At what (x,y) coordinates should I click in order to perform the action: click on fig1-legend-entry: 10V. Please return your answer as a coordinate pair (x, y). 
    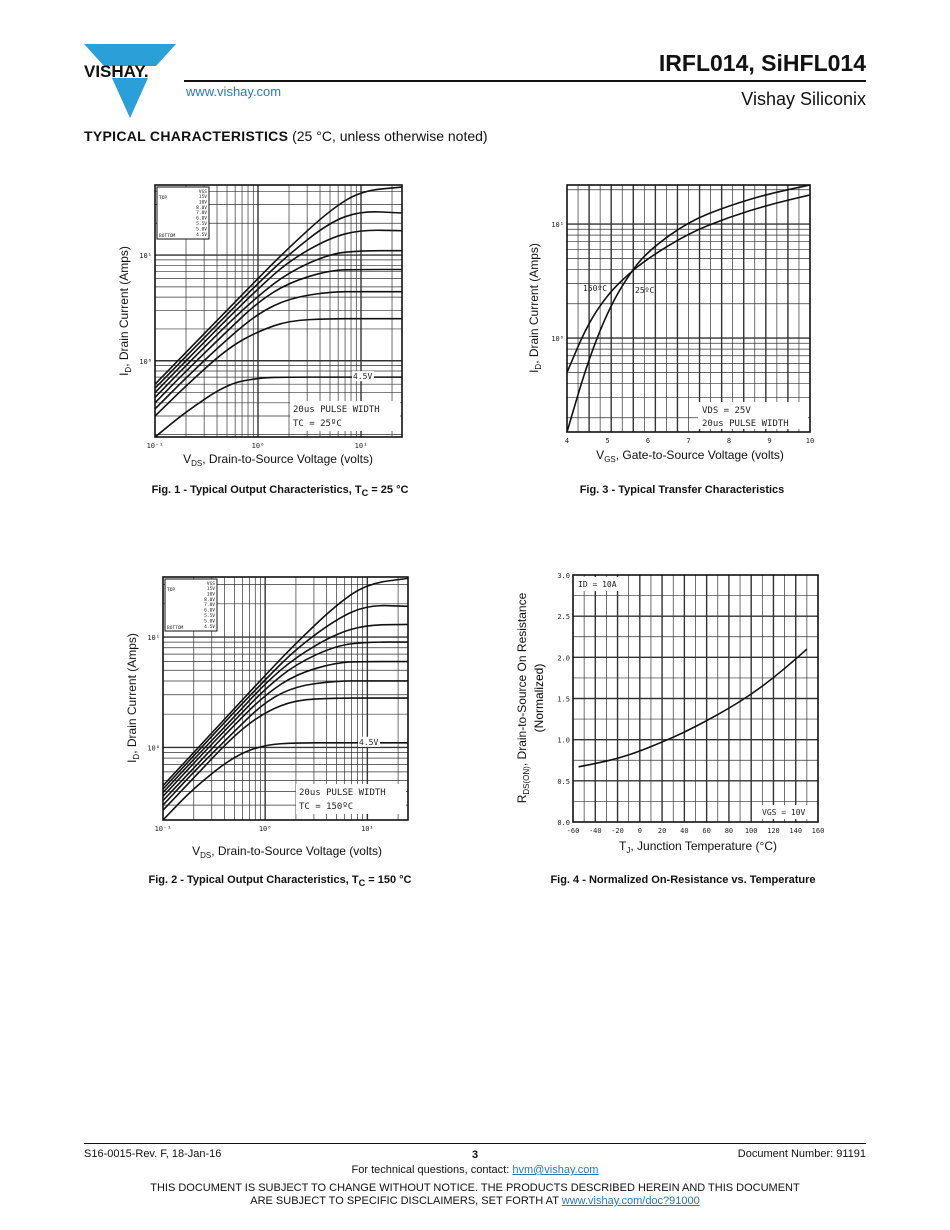
    Looking at the image, I should click on (203, 202).